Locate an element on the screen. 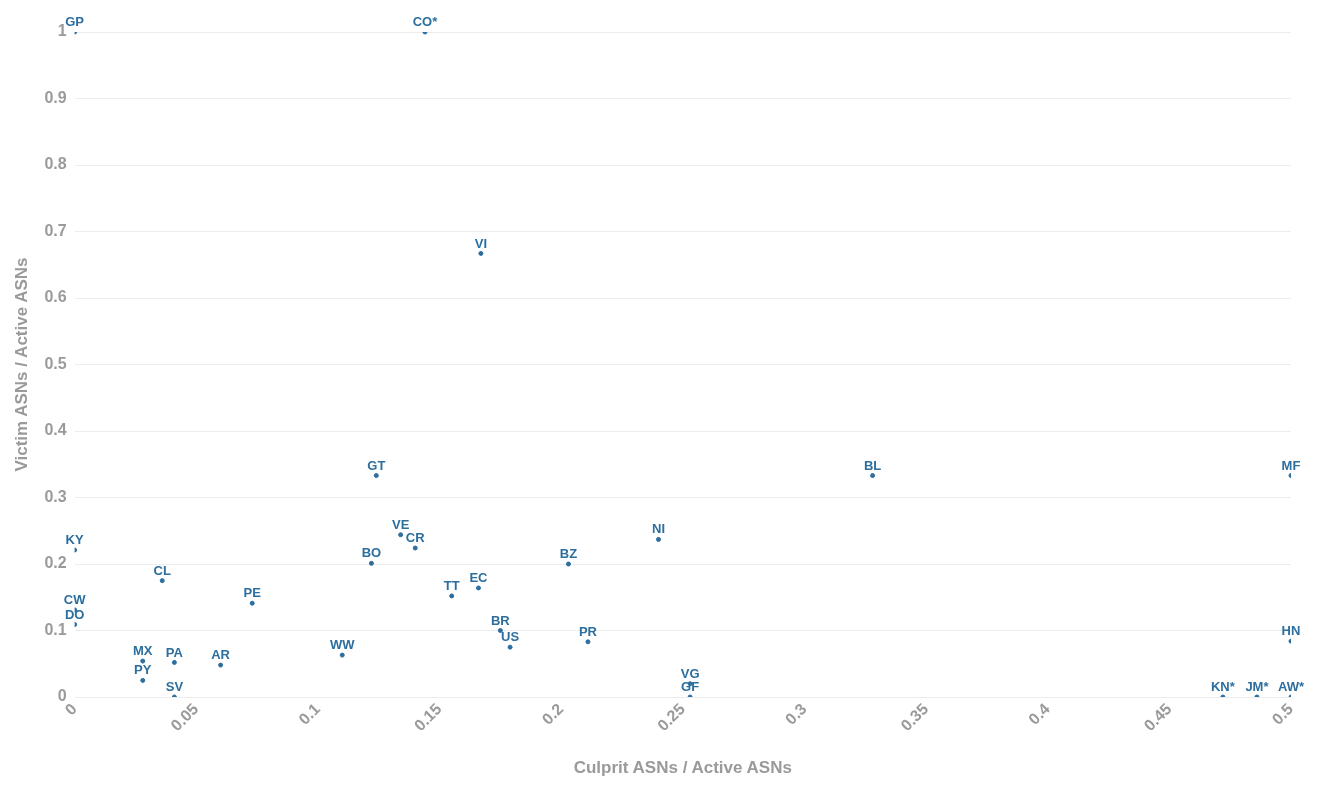 This screenshot has width=1329, height=785. data-label: BZ is located at coordinates (568, 554).